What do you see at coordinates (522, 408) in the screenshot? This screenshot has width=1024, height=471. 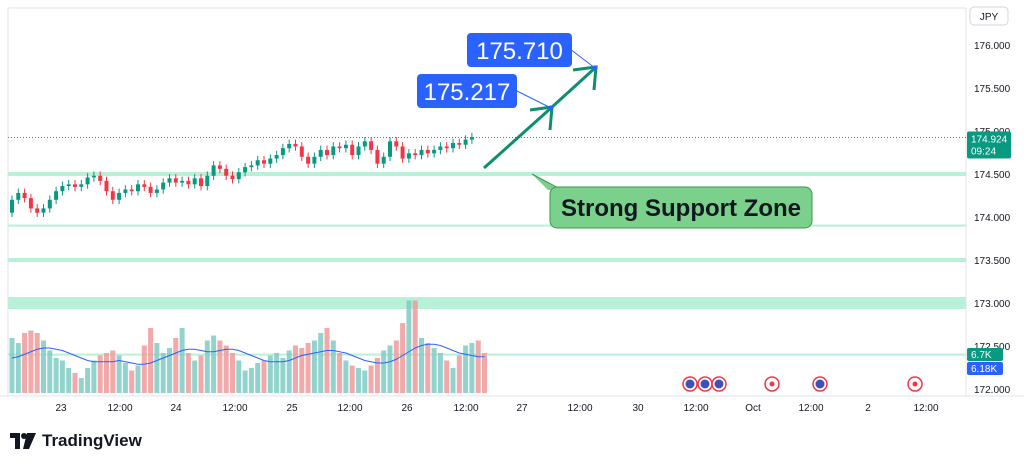 I see `x-tick-label: 27` at bounding box center [522, 408].